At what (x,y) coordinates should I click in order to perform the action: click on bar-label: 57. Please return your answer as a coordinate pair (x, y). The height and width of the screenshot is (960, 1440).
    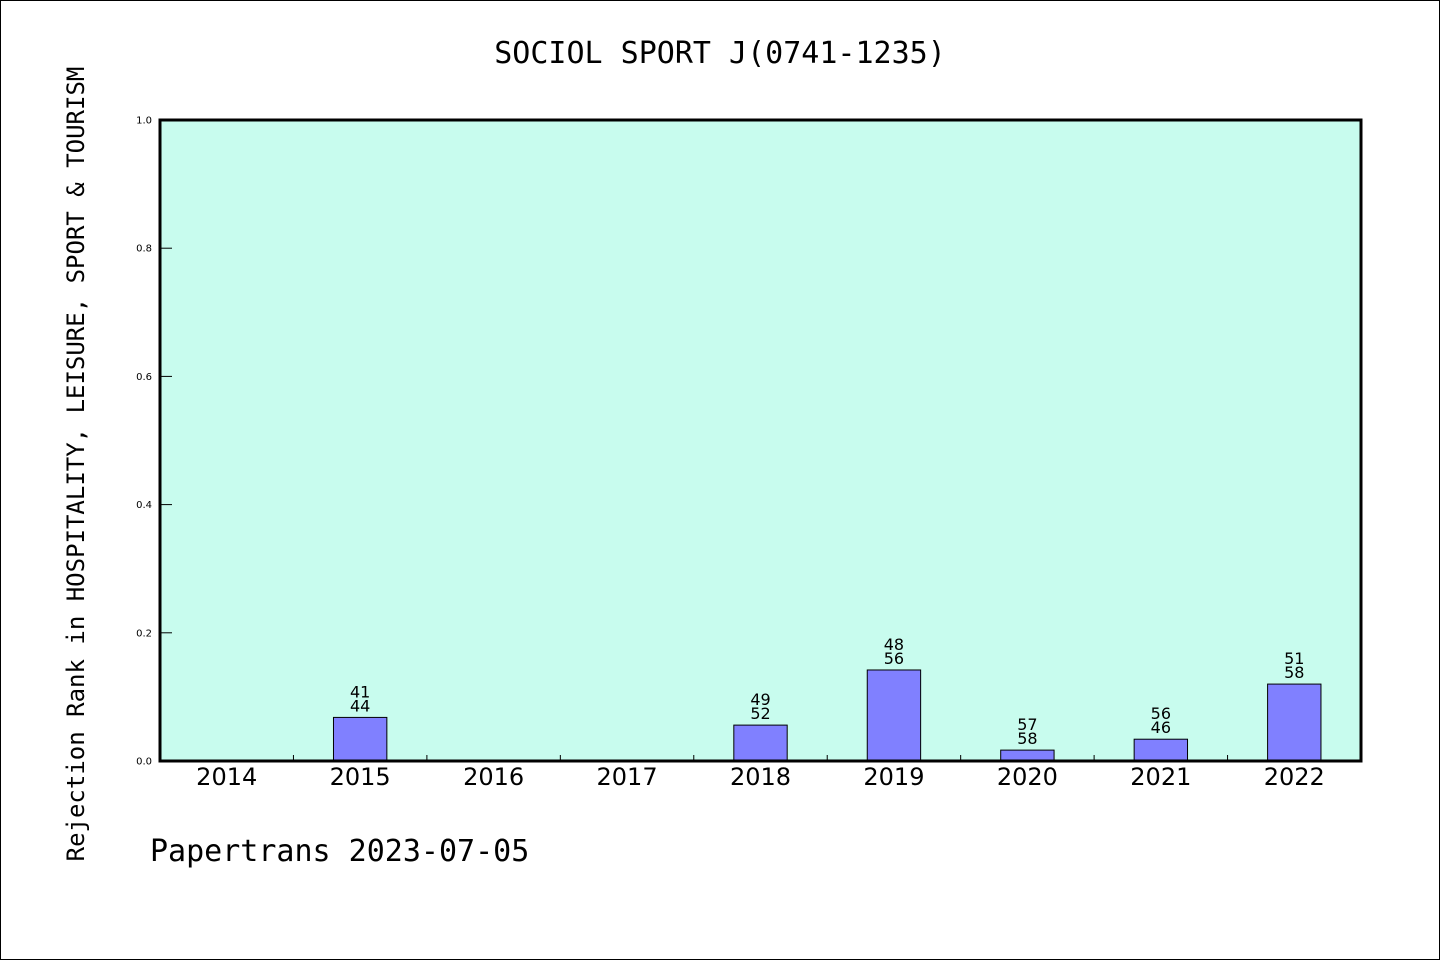
    Looking at the image, I should click on (1027, 724).